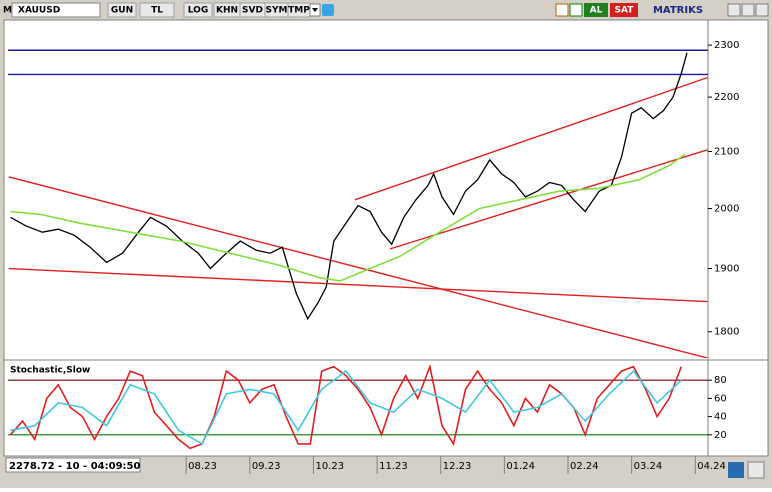 This screenshot has width=772, height=492. What do you see at coordinates (756, 470) in the screenshot?
I see `settings-icon` at bounding box center [756, 470].